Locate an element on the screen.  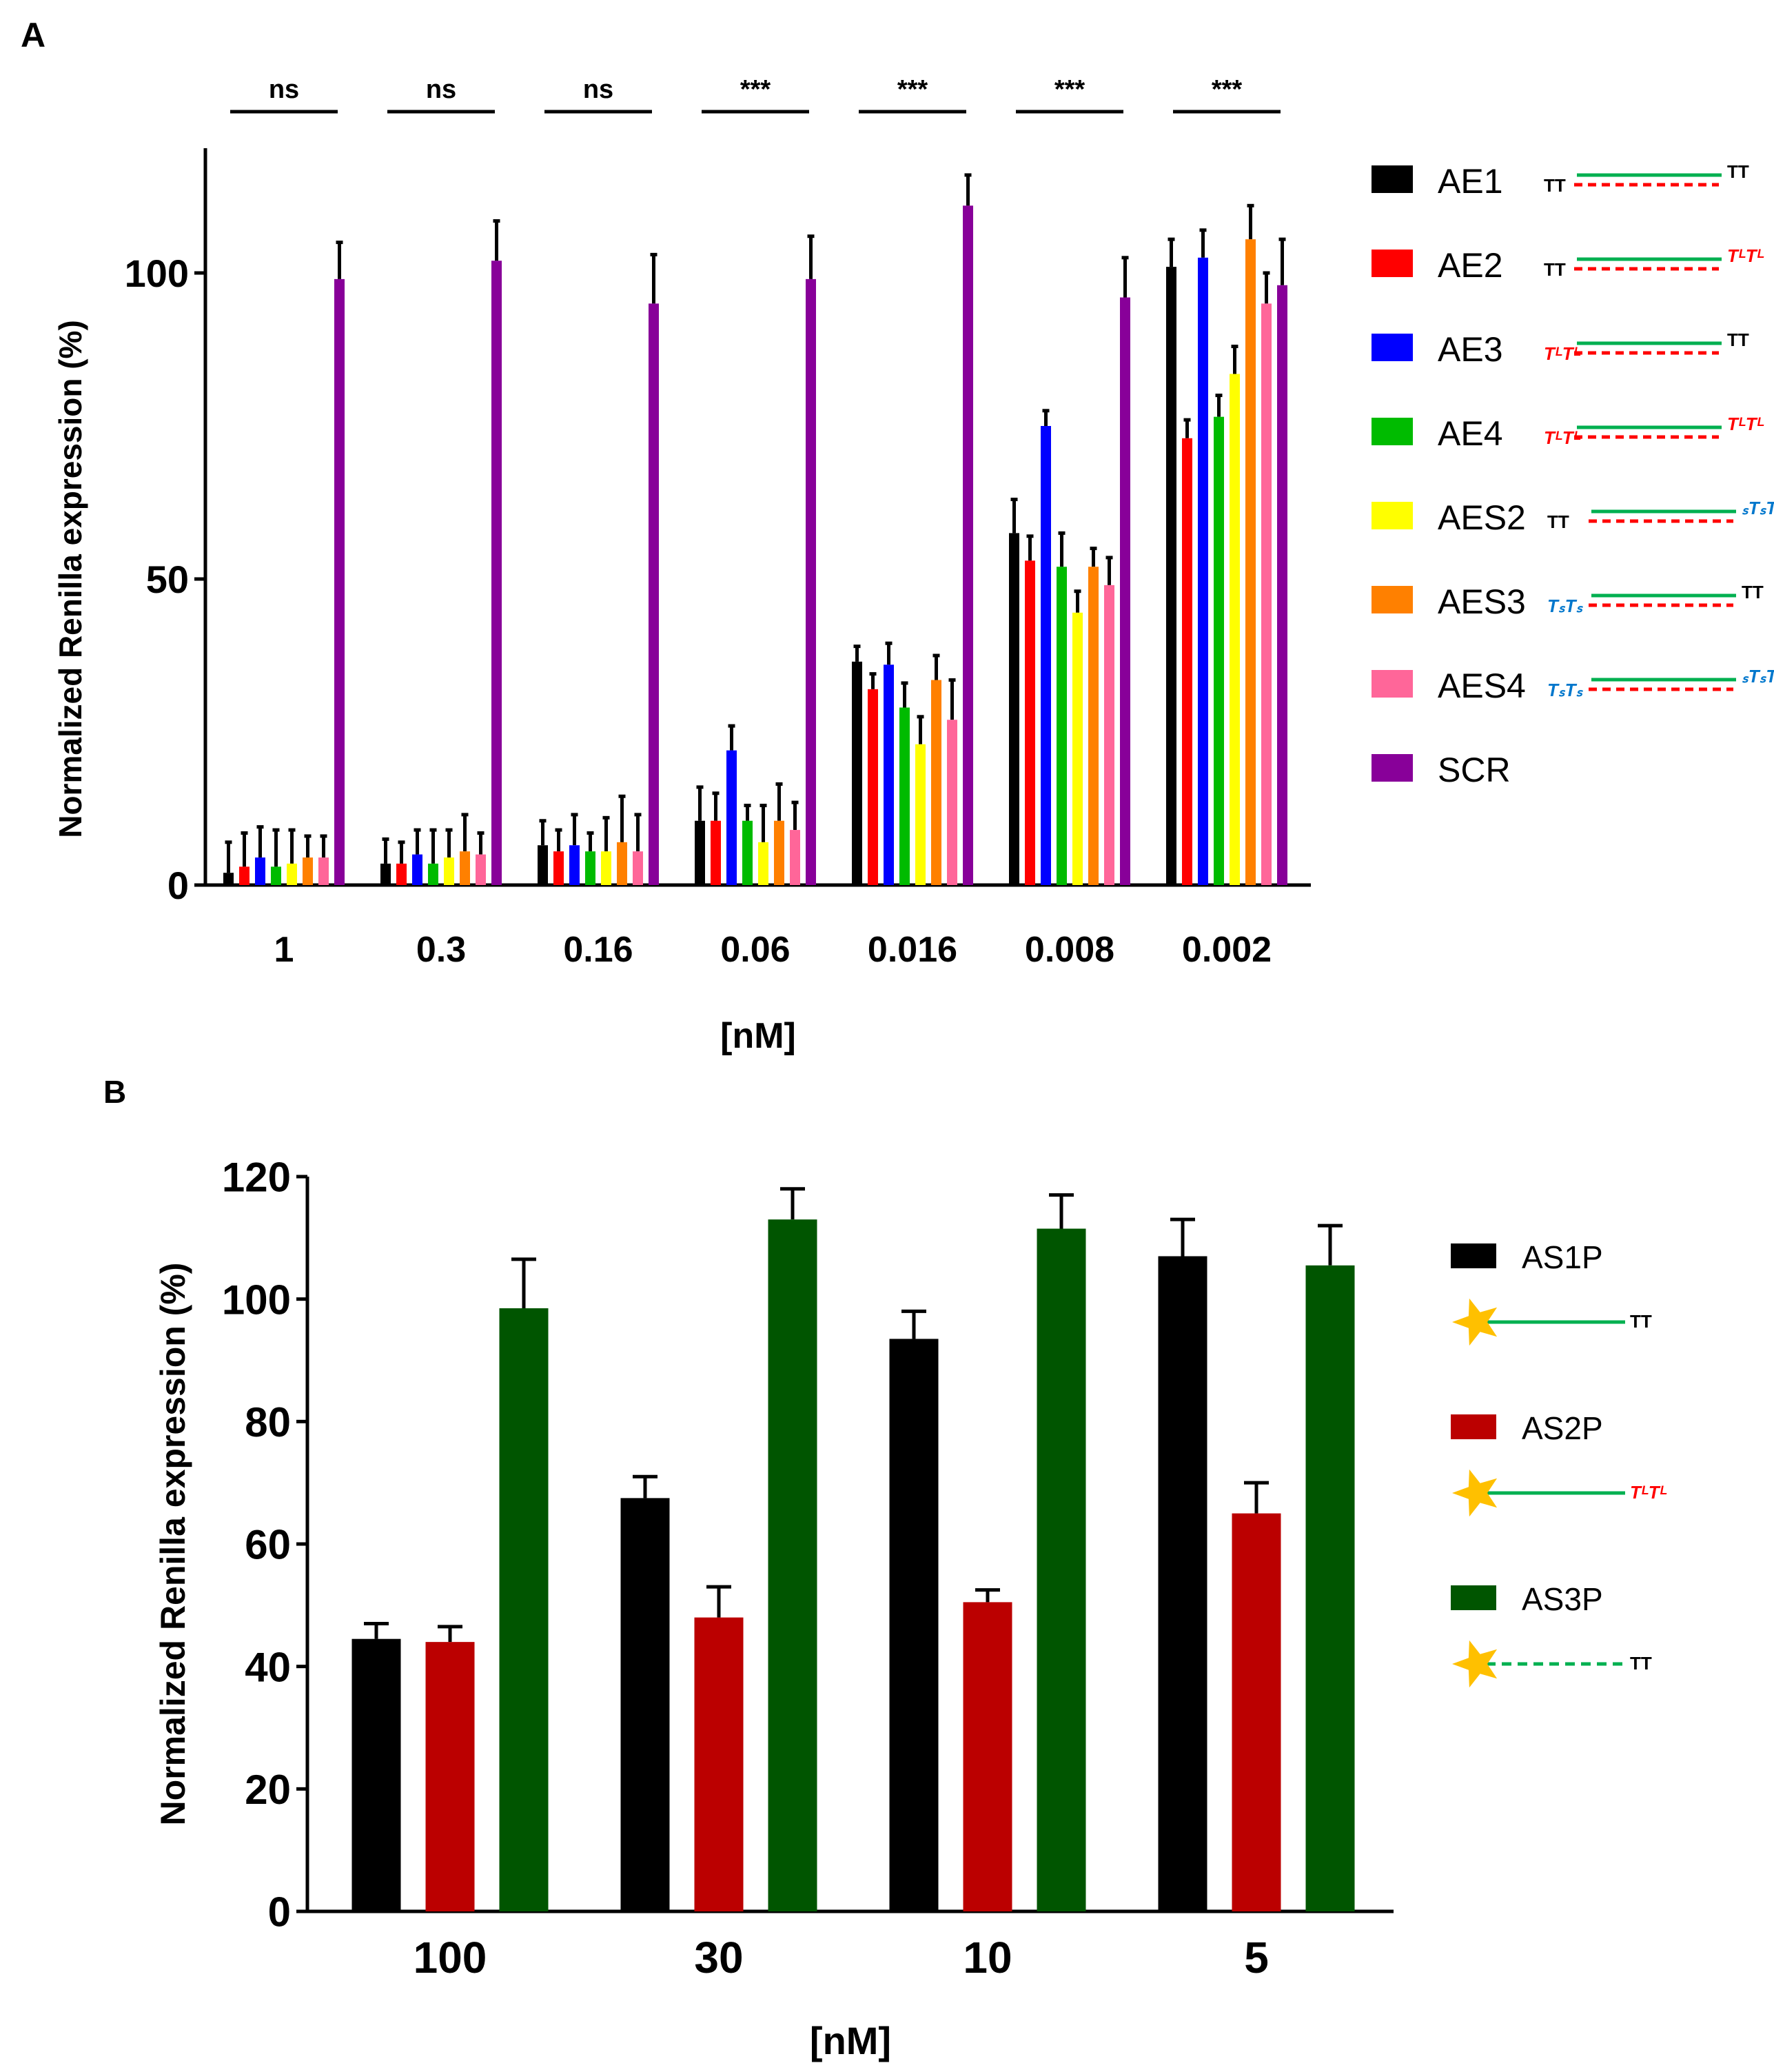
y-tick-label: 0 is located at coordinates (279, 1912).